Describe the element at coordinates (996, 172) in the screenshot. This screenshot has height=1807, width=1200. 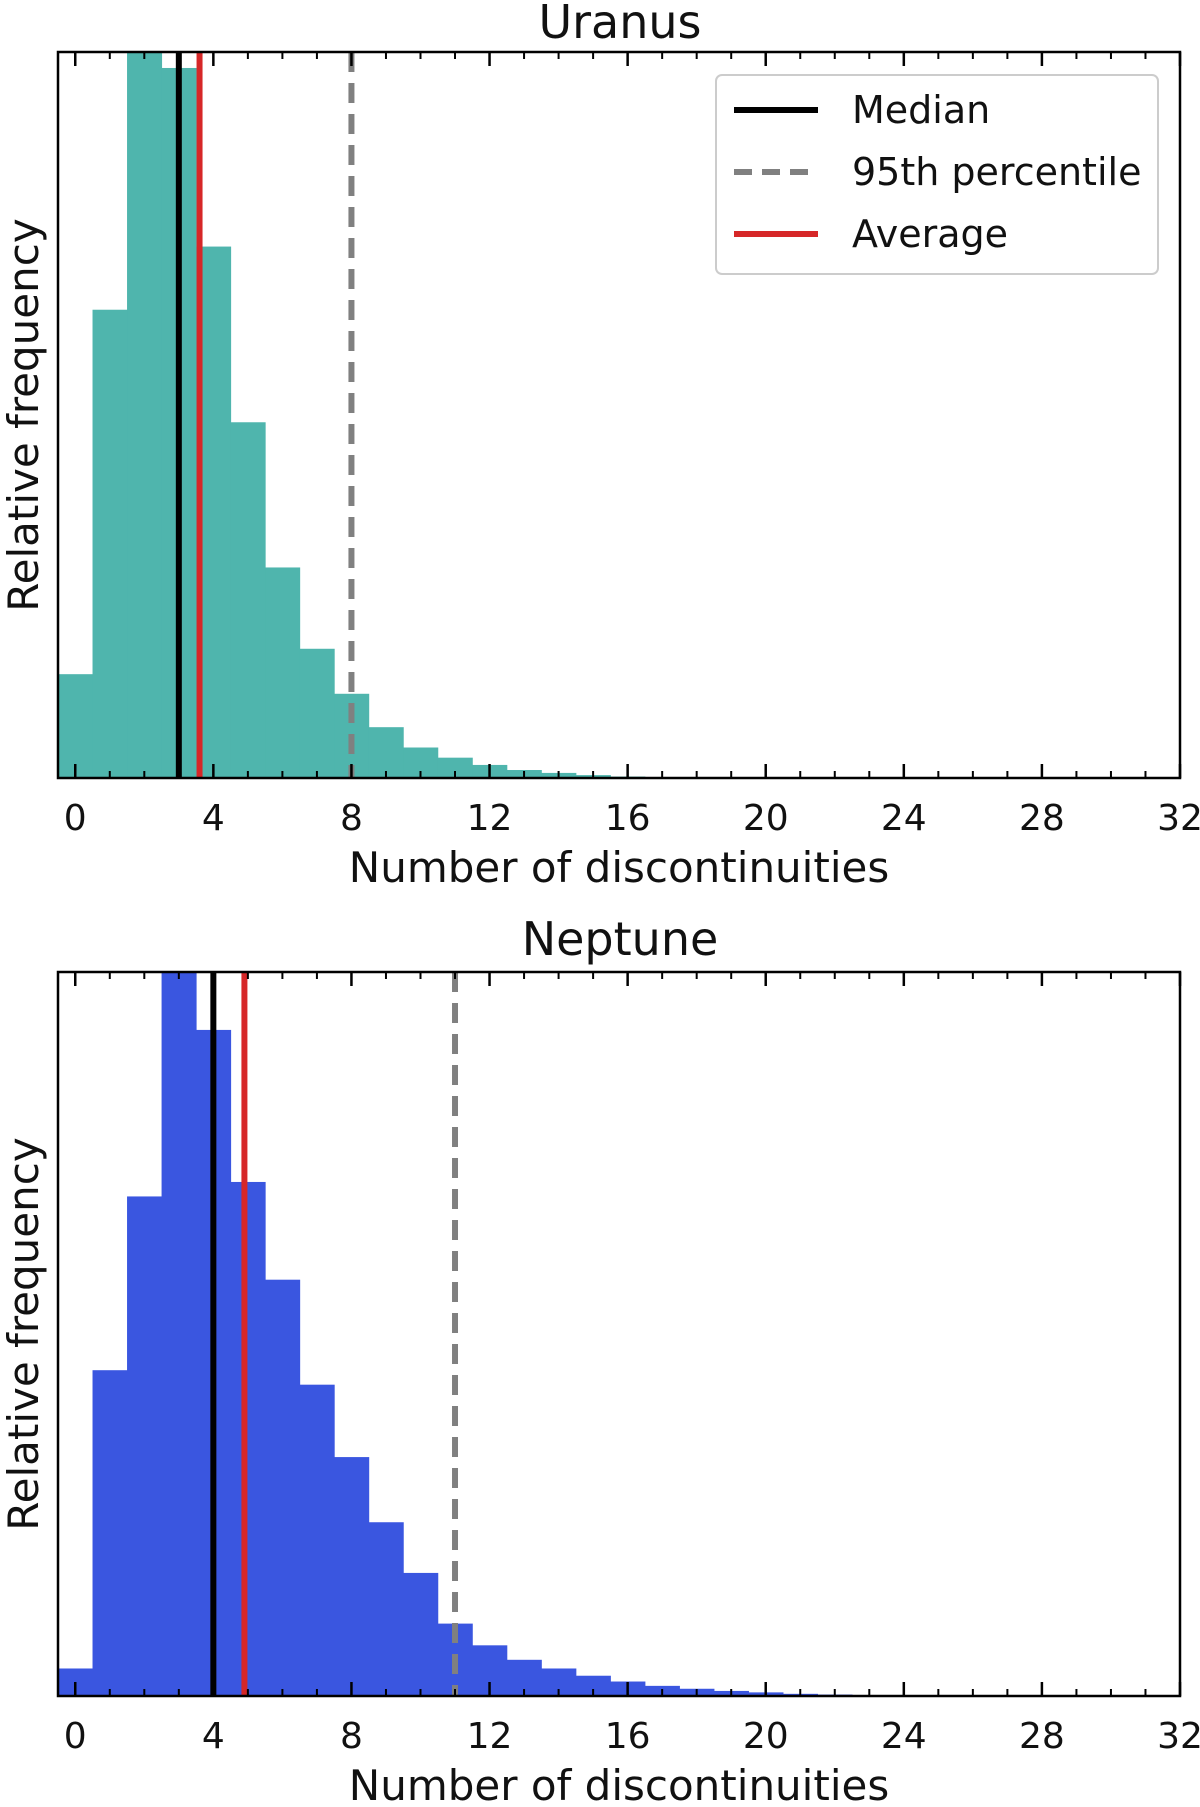
I see `legend-p95-label: 95th percentile` at that location.